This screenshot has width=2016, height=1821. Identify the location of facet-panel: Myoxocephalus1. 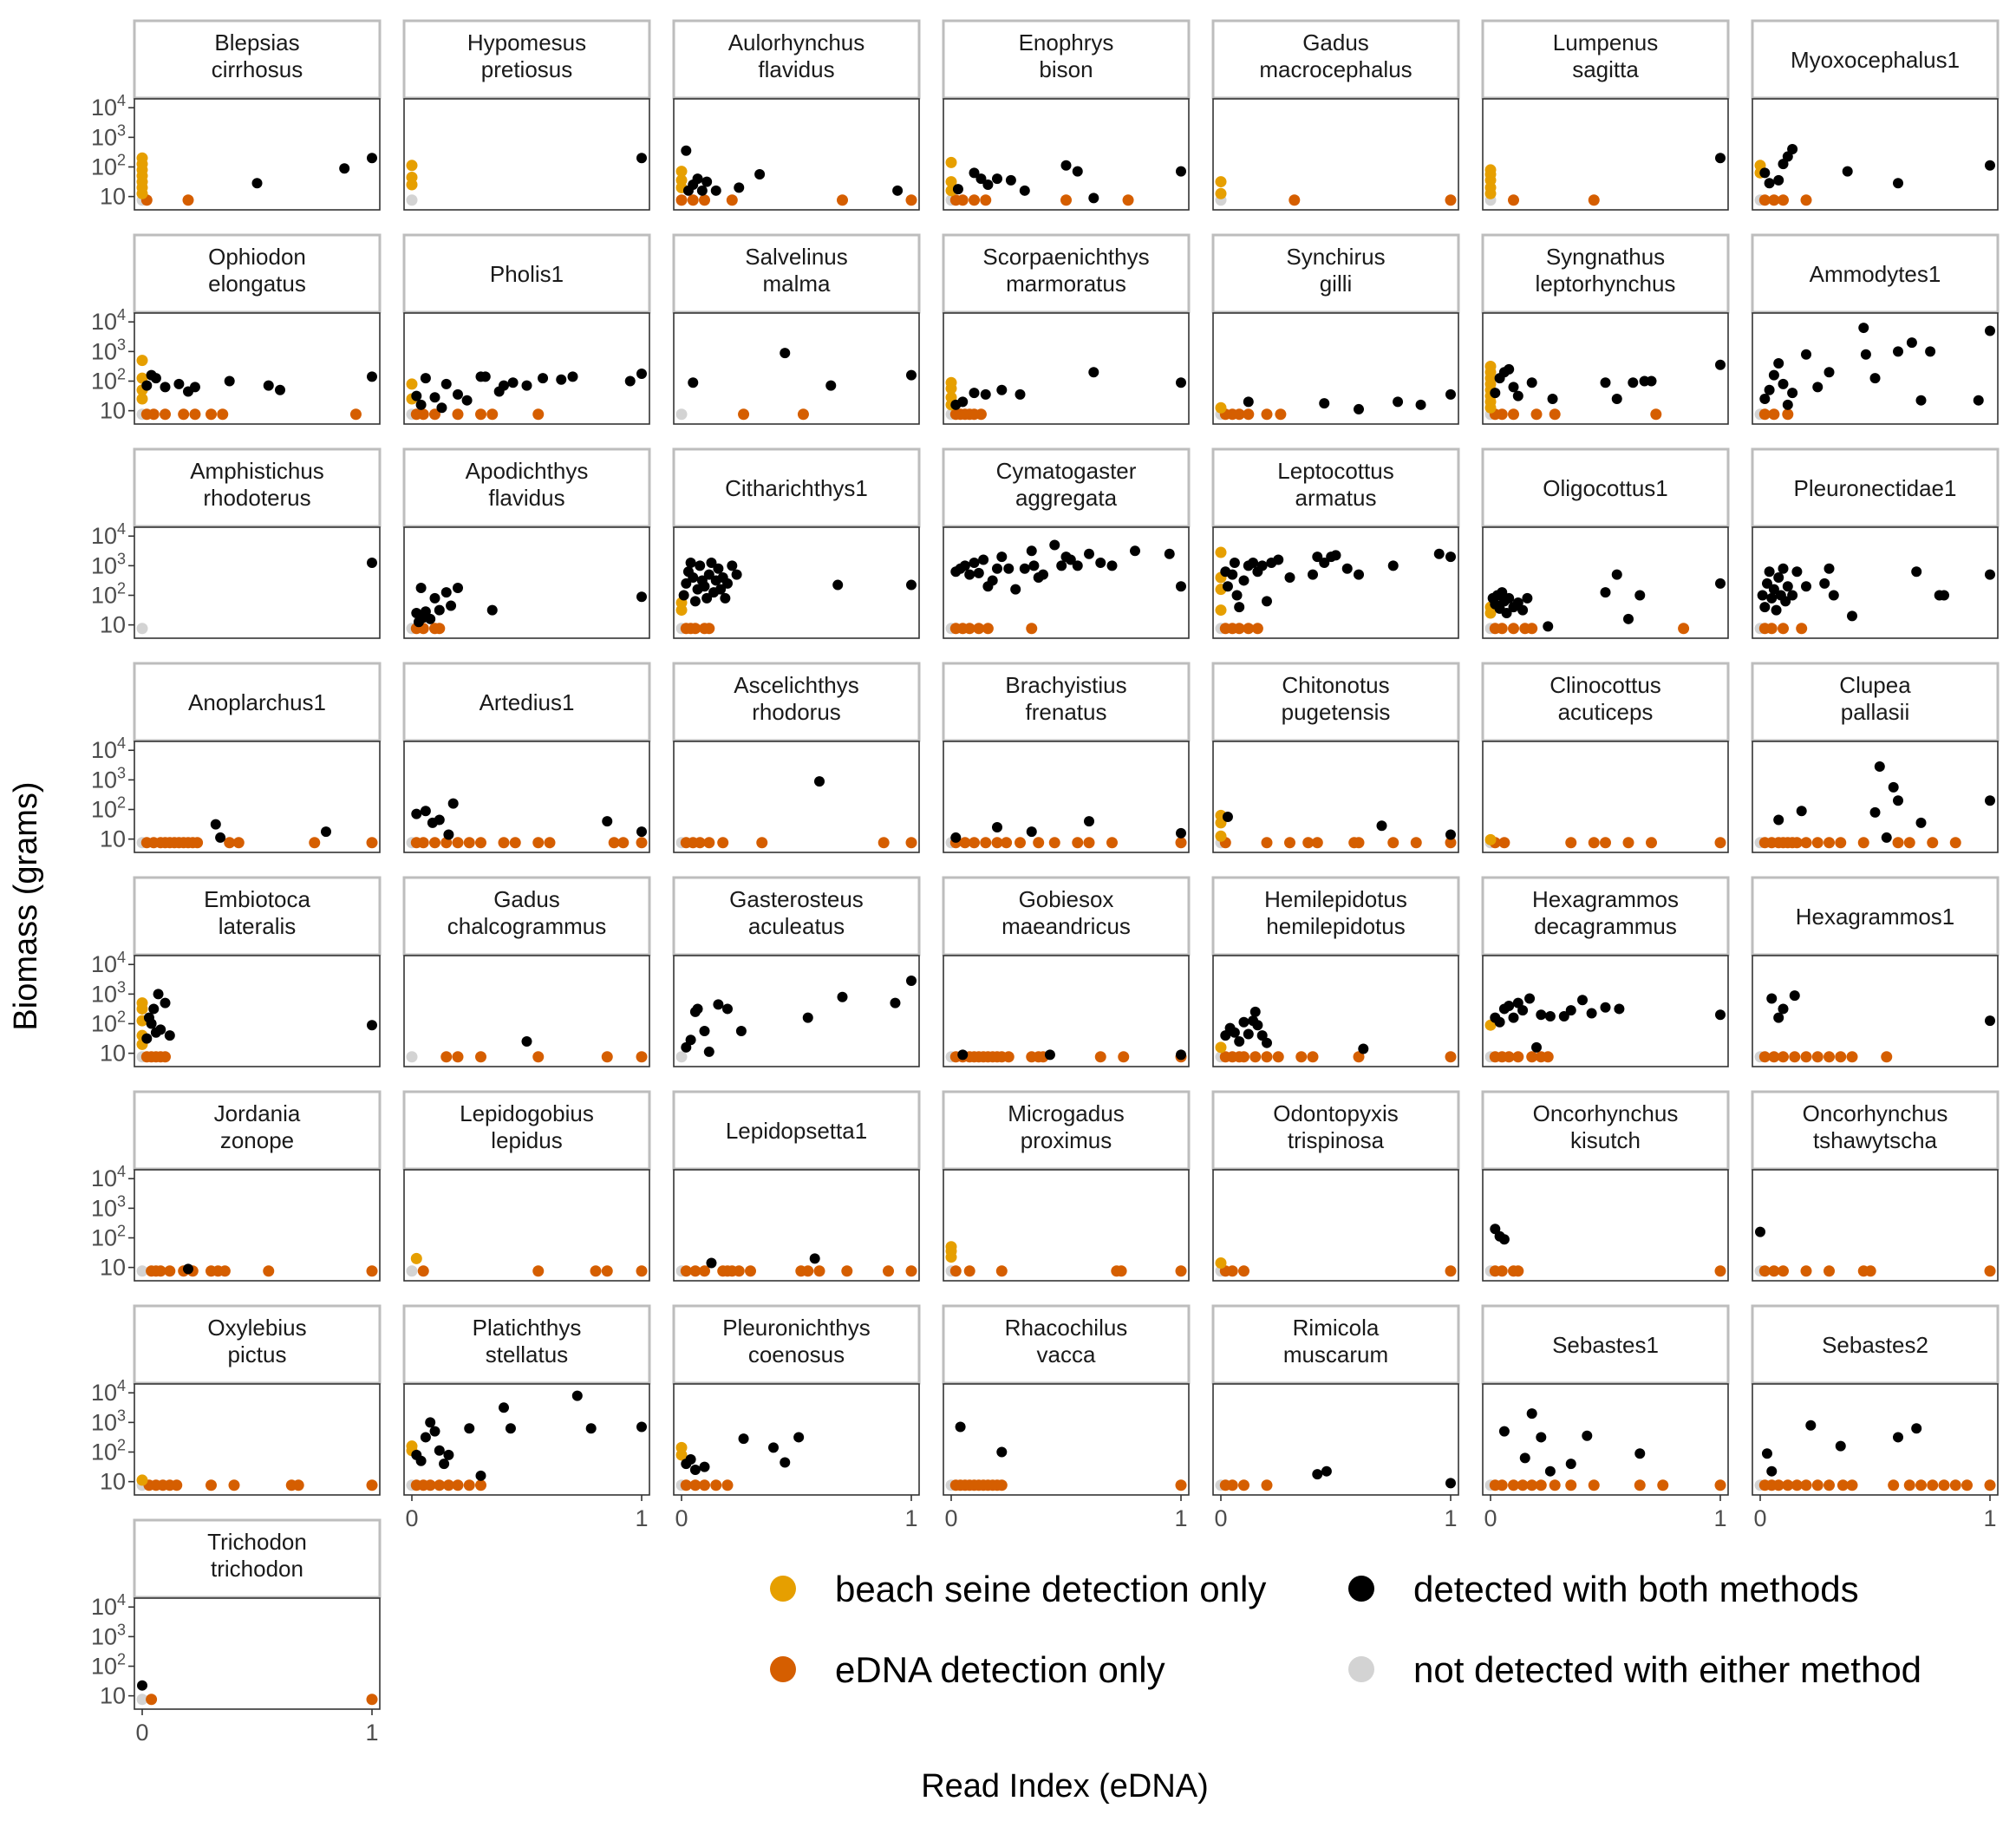
(1875, 115).